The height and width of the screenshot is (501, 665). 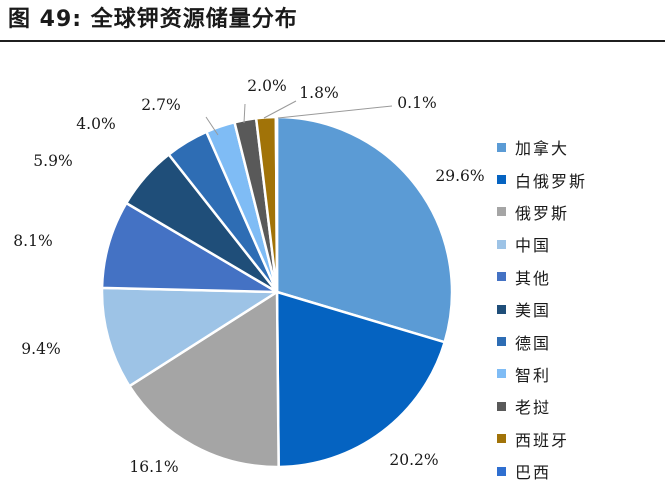 I want to click on legend-label: 白俄罗斯, so click(x=551, y=181).